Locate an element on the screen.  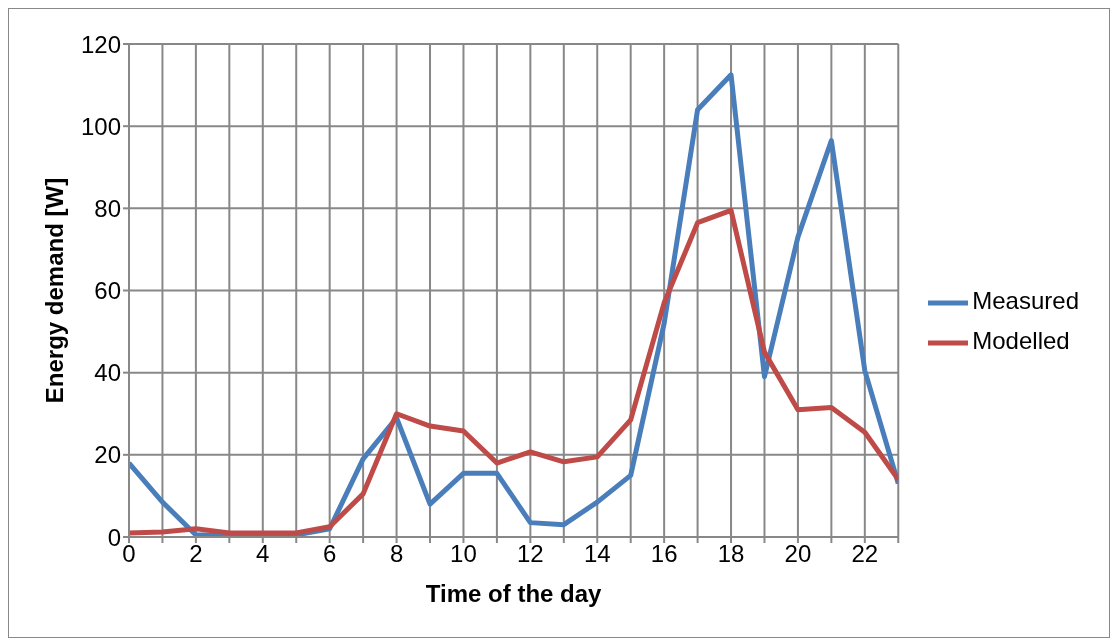
x-tick-label: 8 is located at coordinates (396, 554).